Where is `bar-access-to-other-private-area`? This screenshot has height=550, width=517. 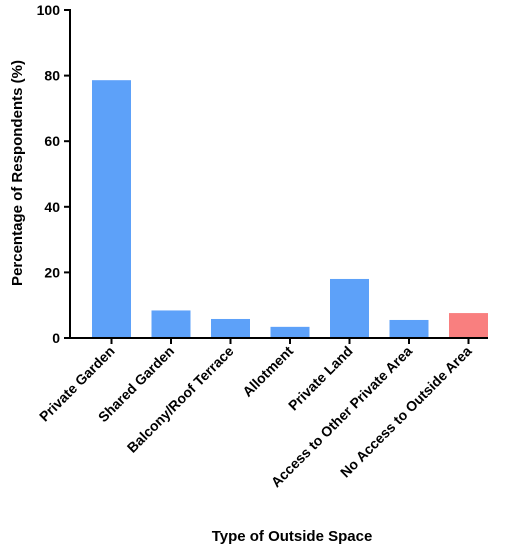
bar-access-to-other-private-area is located at coordinates (409, 328).